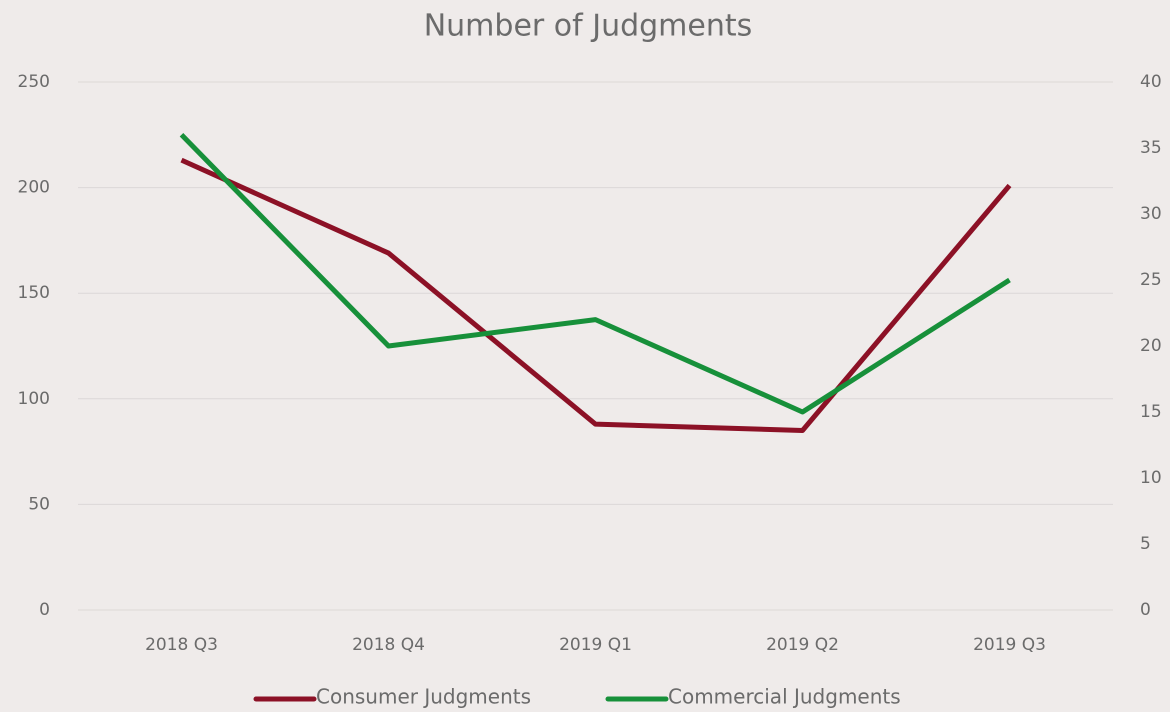 The image size is (1170, 712). Describe the element at coordinates (34, 188) in the screenshot. I see `y-tick-label: 200` at that location.